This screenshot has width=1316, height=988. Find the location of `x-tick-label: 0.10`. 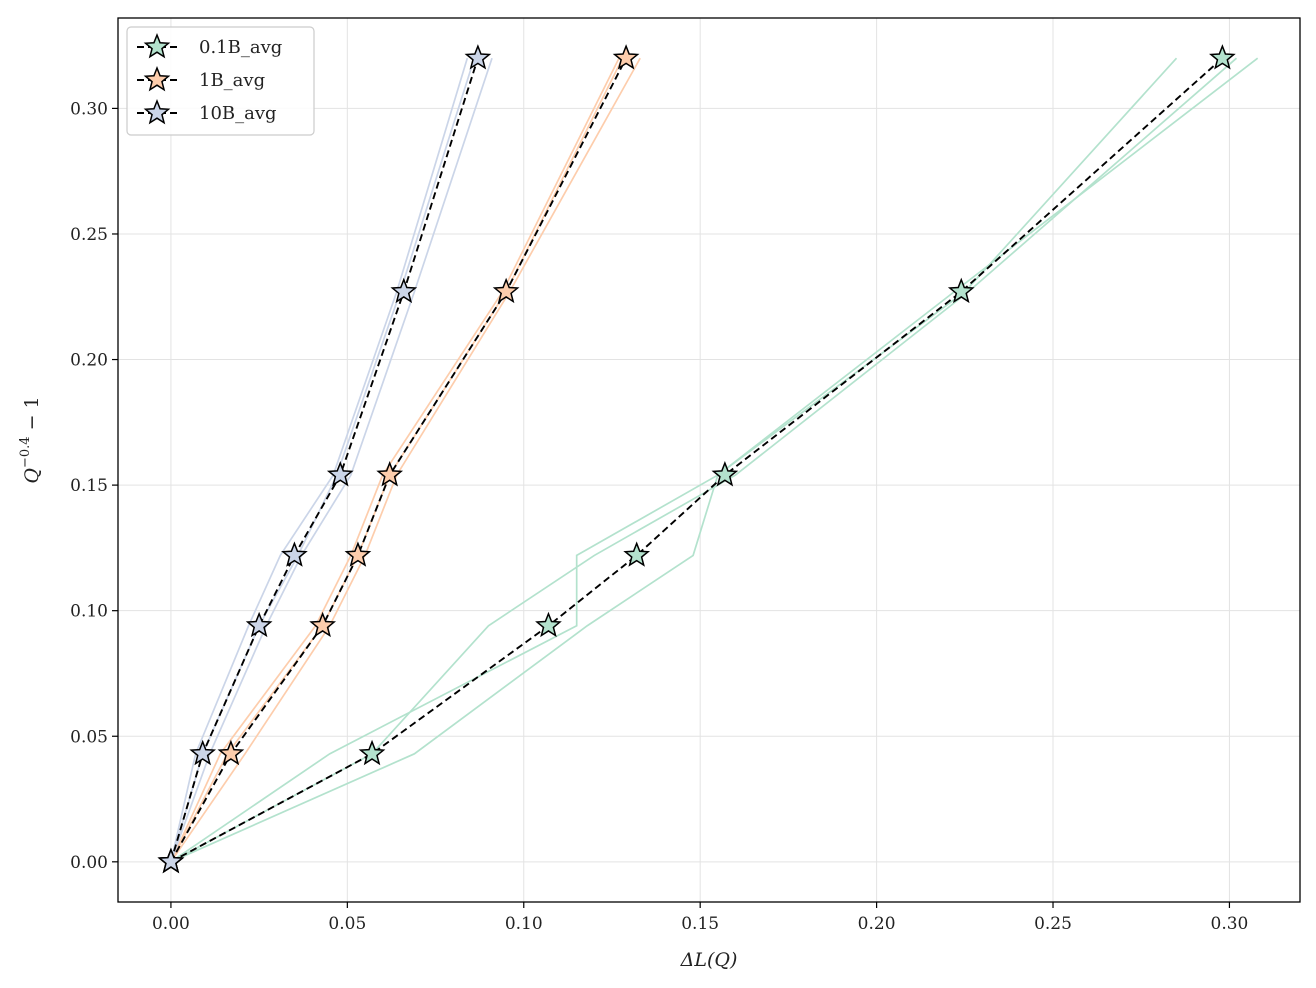

x-tick-label: 0.10 is located at coordinates (524, 924).